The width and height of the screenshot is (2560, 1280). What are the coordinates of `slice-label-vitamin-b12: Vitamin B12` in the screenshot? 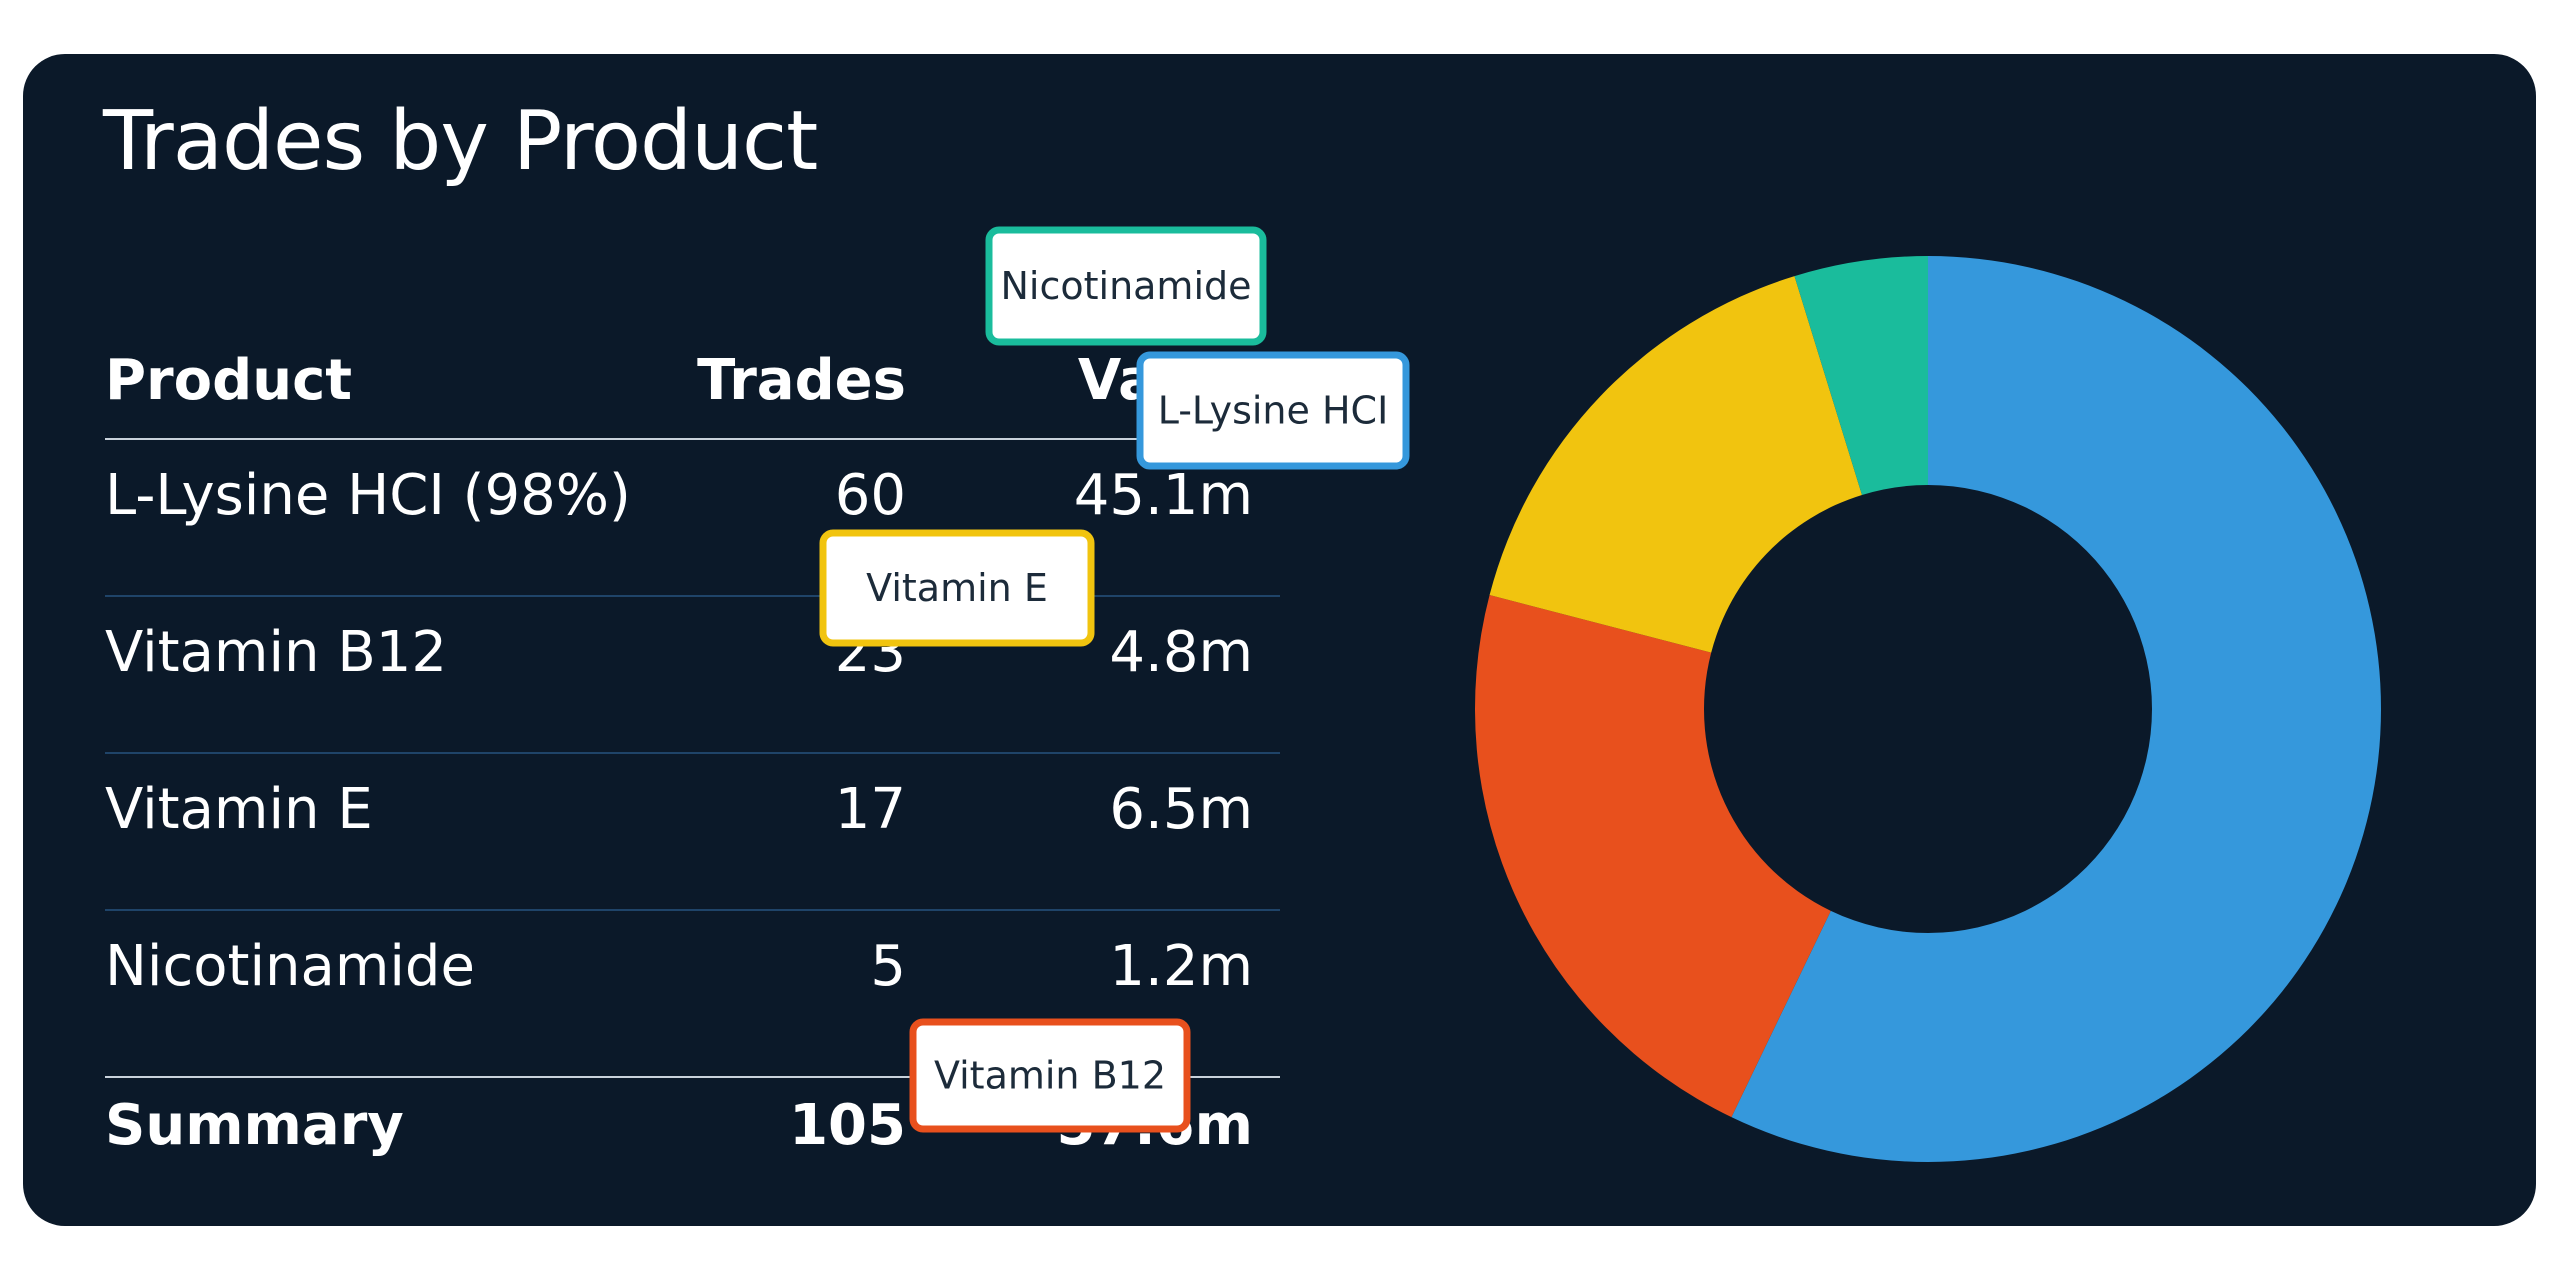 It's located at (1050, 1075).